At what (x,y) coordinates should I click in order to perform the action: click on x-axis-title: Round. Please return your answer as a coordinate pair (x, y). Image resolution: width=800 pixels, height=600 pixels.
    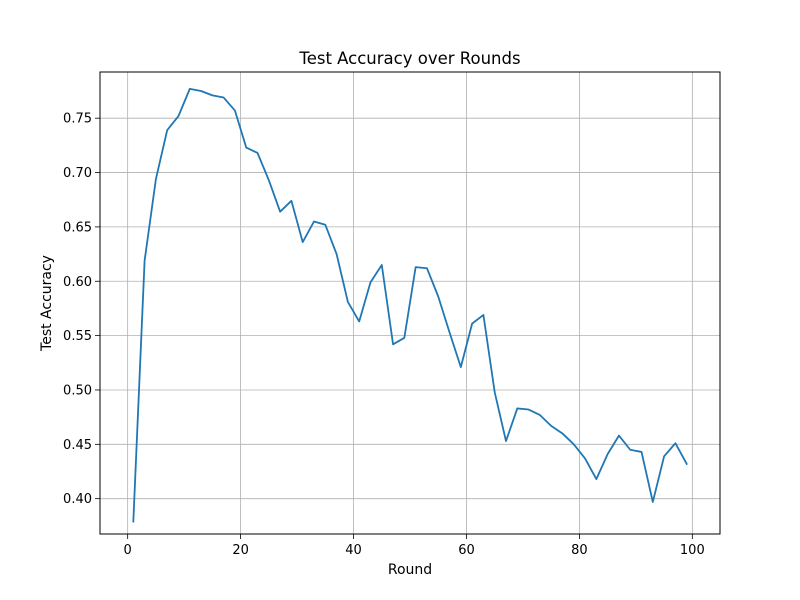
    Looking at the image, I should click on (410, 570).